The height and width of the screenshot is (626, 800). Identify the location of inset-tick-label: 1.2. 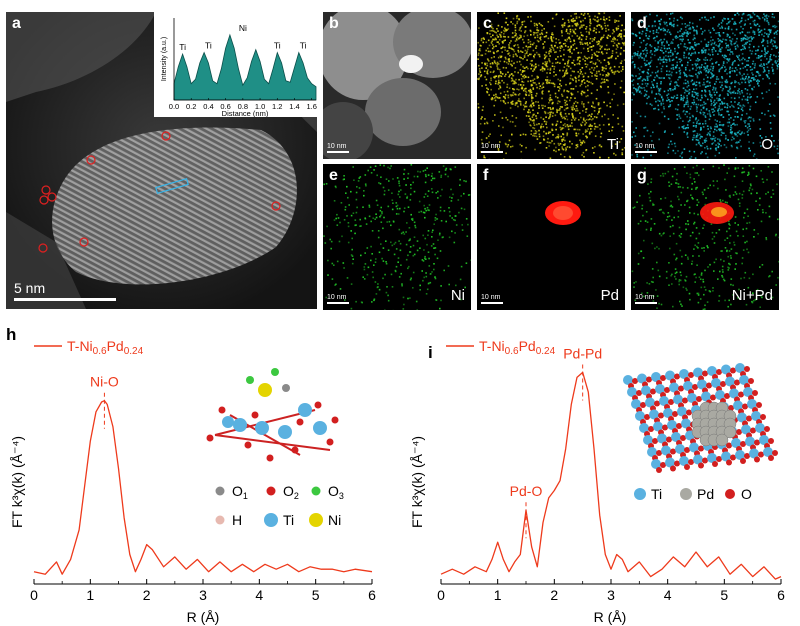
(277, 106).